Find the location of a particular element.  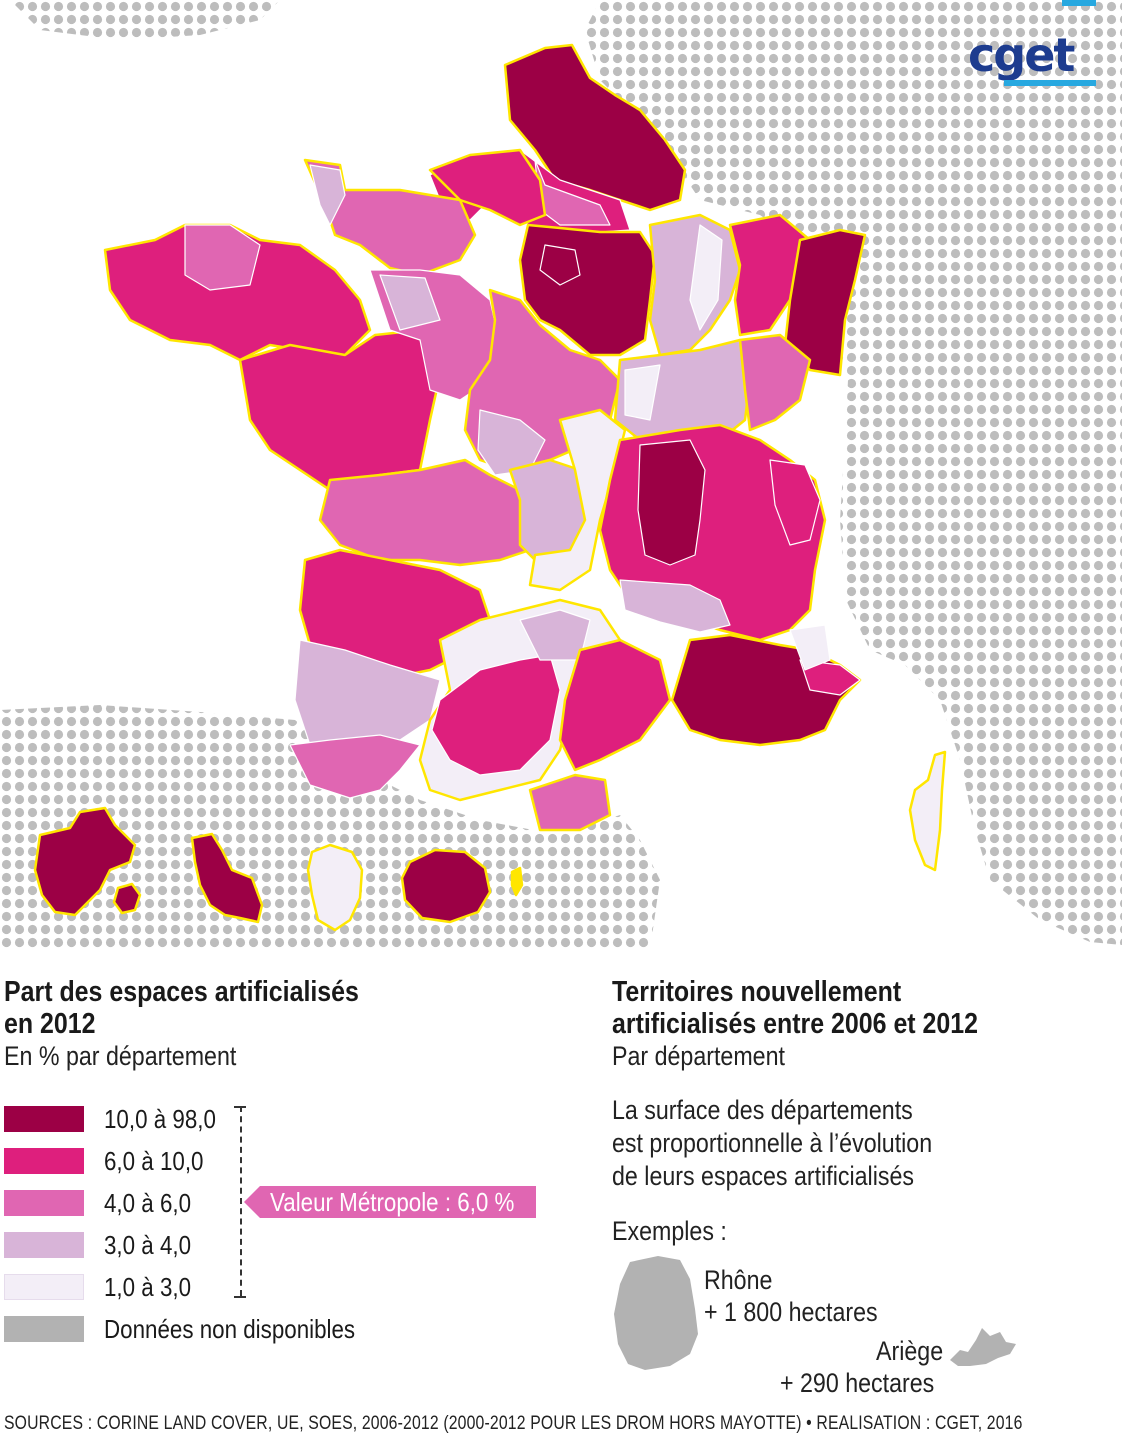

logo-text: cget is located at coordinates (1021, 55).